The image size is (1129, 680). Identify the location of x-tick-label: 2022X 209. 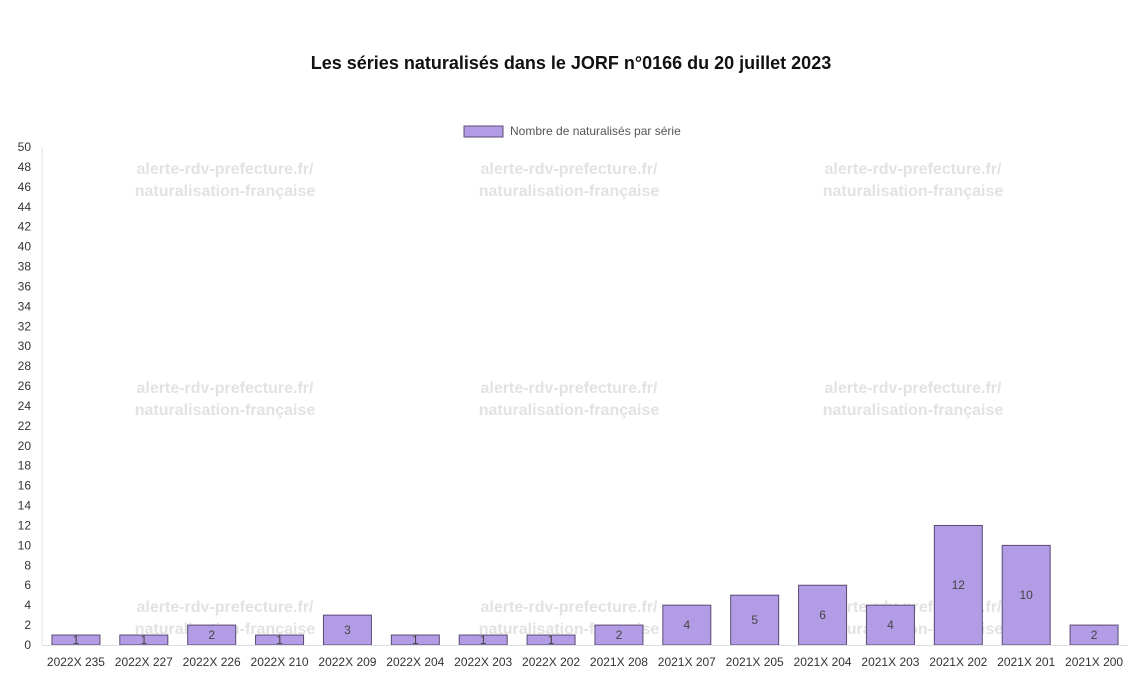
(347, 662).